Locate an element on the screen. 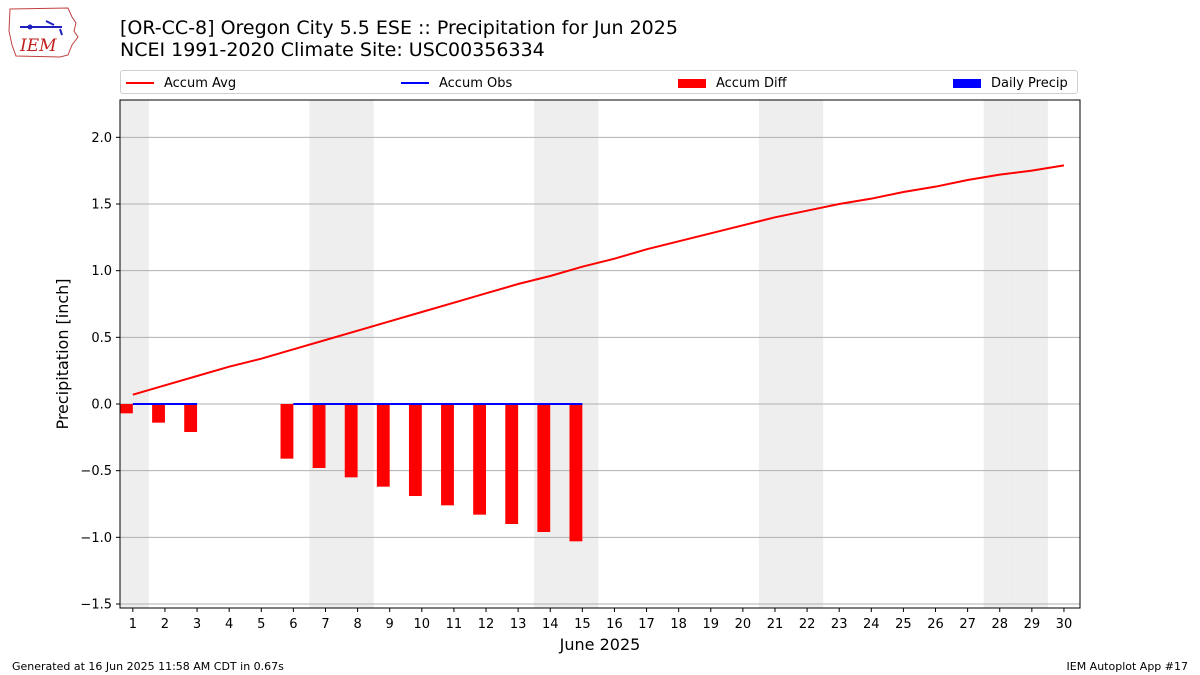 This screenshot has height=675, width=1200. iem-logo: IEM is located at coordinates (43, 32).